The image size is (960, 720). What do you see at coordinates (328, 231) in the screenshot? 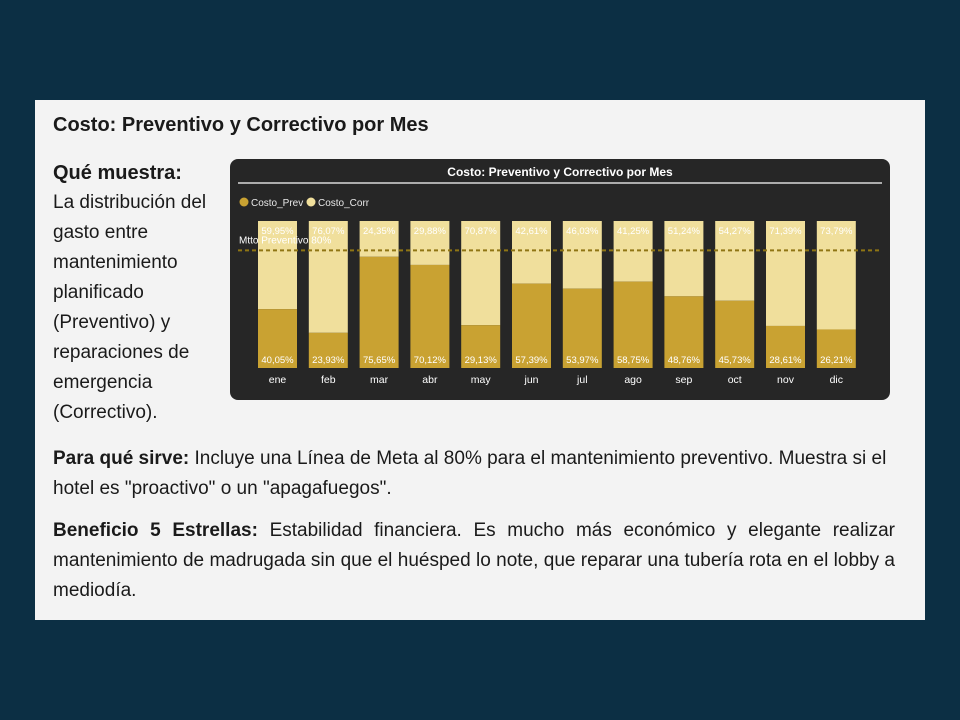
I see `data-label-corr: 76,07%` at bounding box center [328, 231].